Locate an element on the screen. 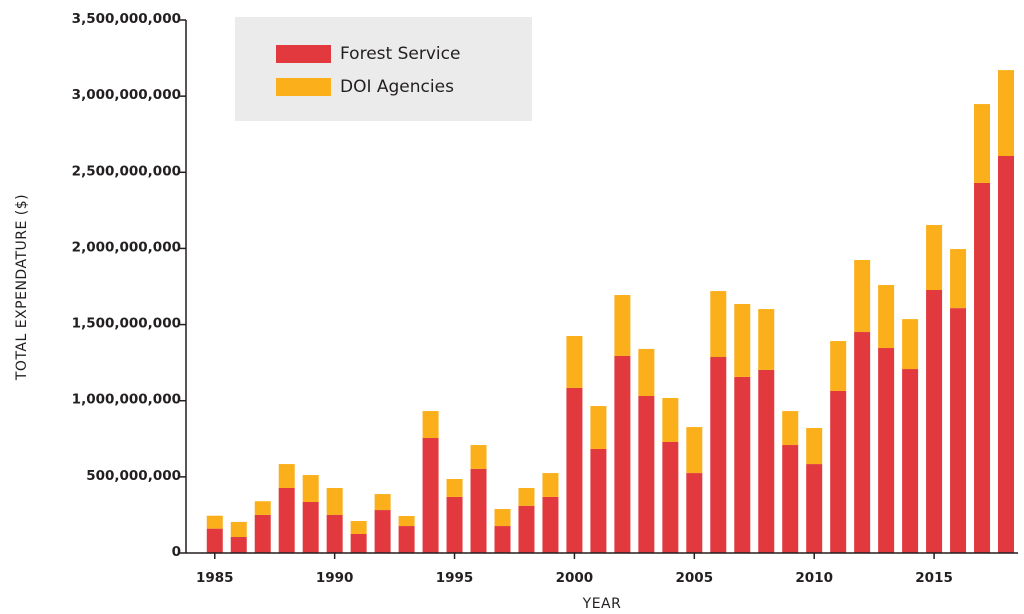 The height and width of the screenshot is (614, 1024). x-tick-label: 2010 is located at coordinates (814, 578).